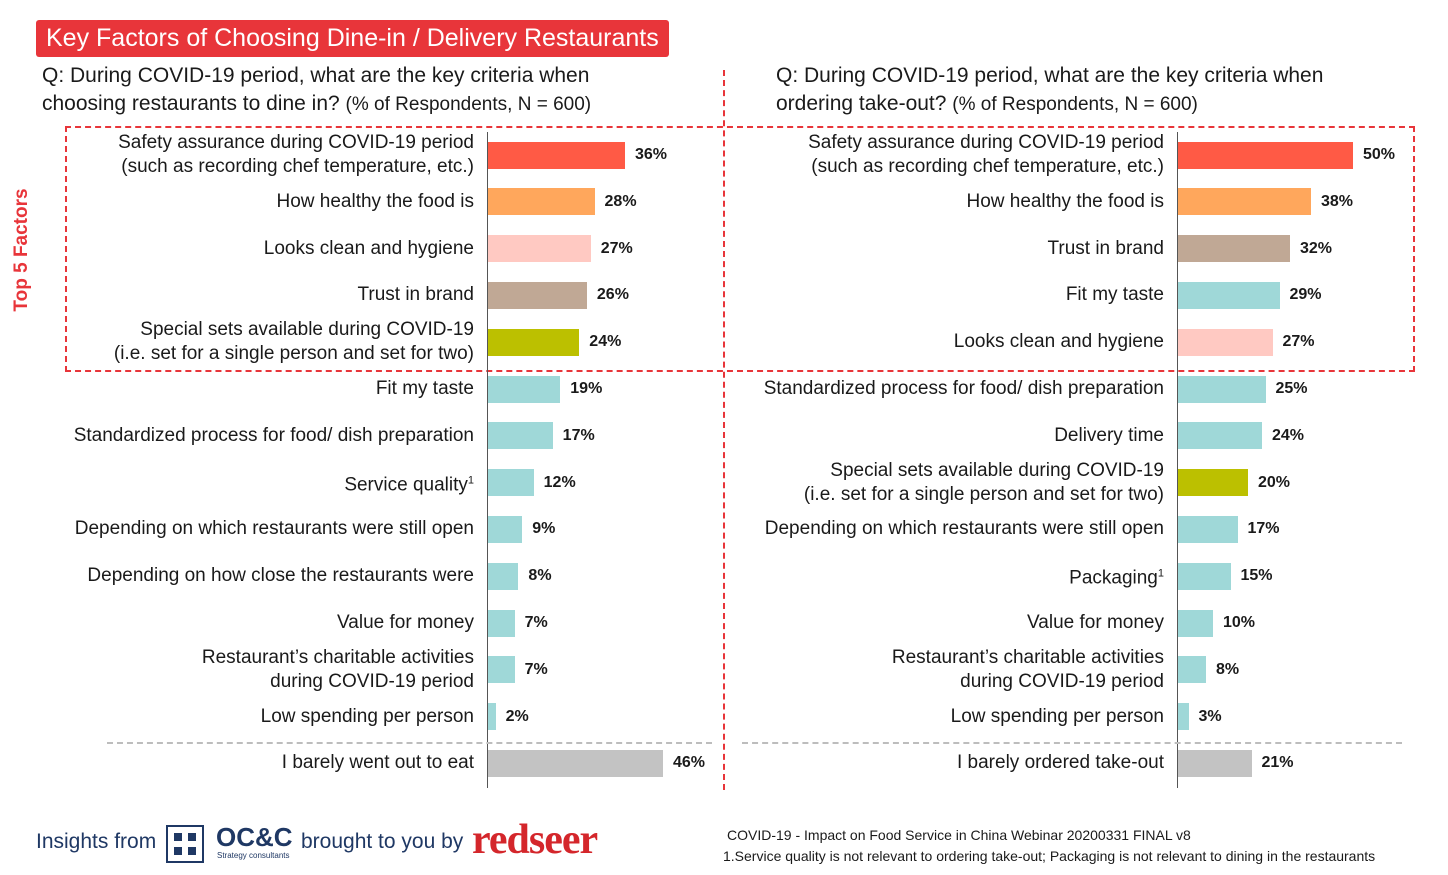  I want to click on dine-in-category-label: I barely went out to eat, so click(378, 763).